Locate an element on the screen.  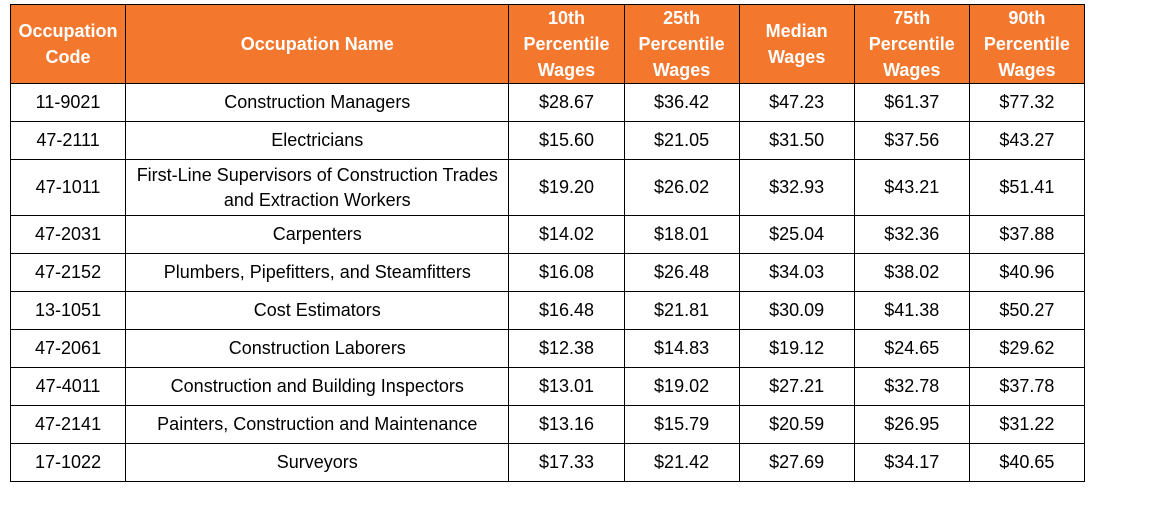
cell-occupation-code: 47-2111 is located at coordinates (68, 140).